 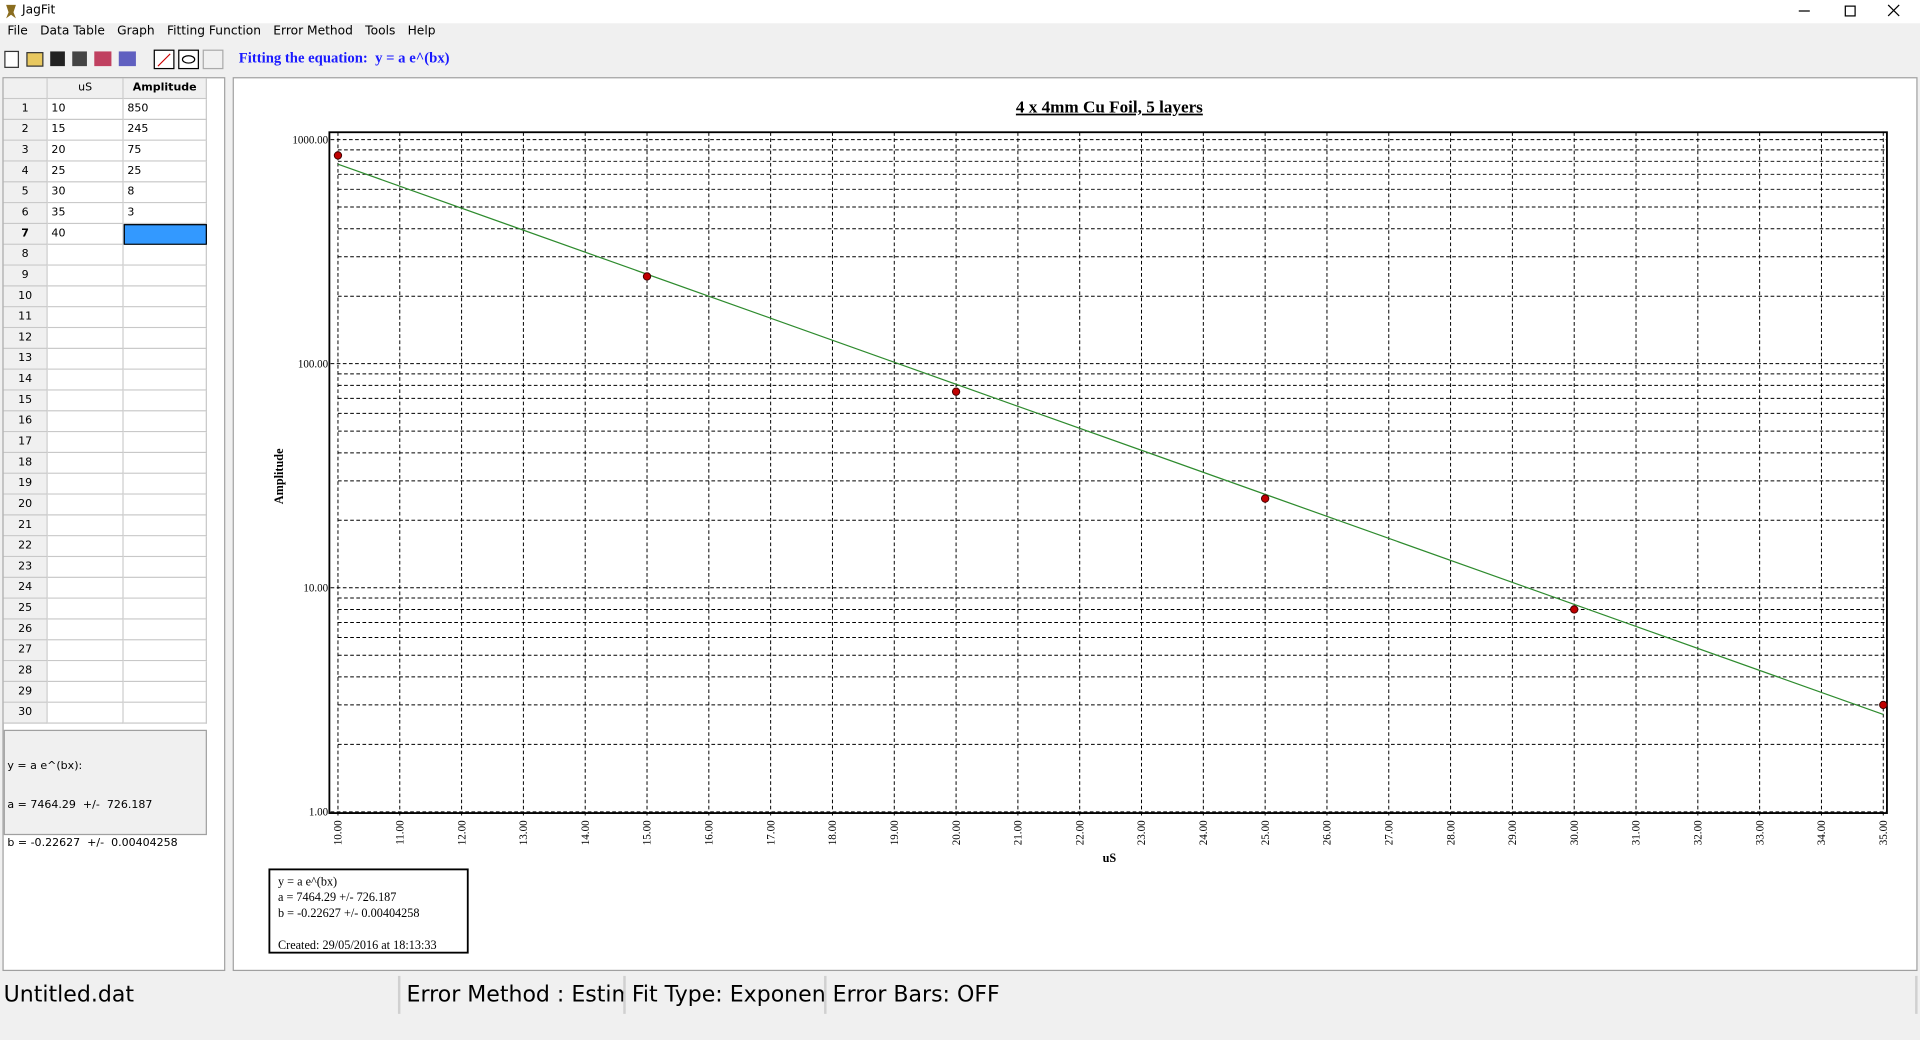 What do you see at coordinates (85, 214) in the screenshot?
I see `cell: 35` at bounding box center [85, 214].